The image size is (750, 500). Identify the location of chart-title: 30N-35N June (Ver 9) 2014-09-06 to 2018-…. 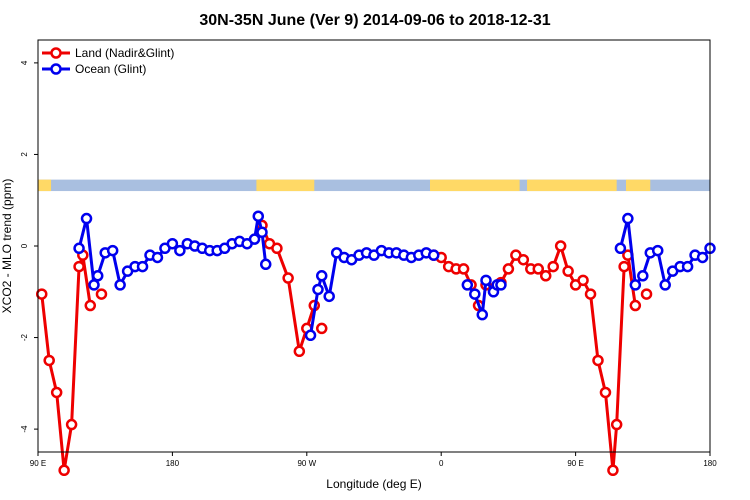
(374, 20).